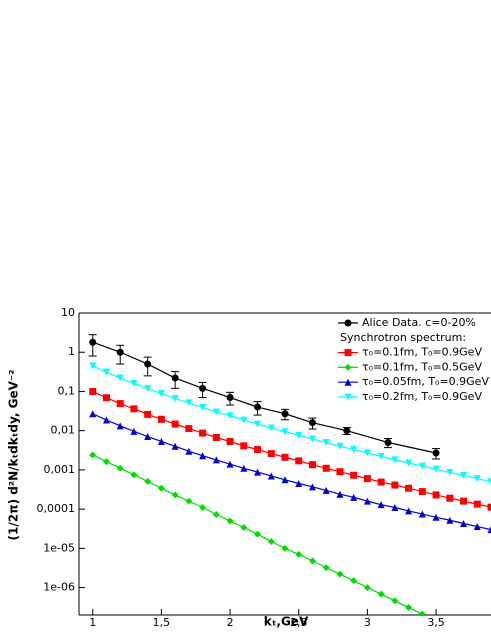 The image size is (491, 635). Describe the element at coordinates (60, 469) in the screenshot. I see `y-tick-label: 0,001` at that location.